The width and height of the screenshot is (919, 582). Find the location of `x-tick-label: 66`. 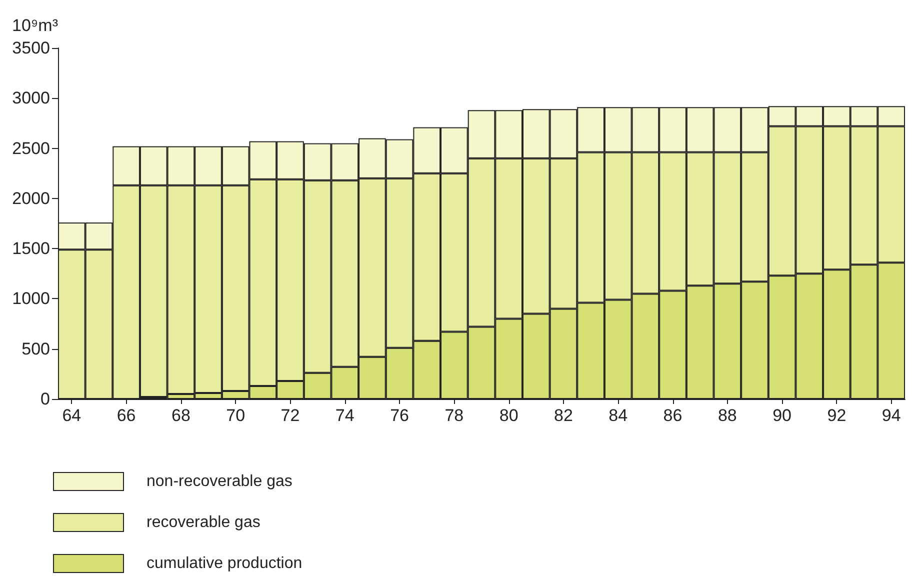

x-tick-label: 66 is located at coordinates (126, 415).